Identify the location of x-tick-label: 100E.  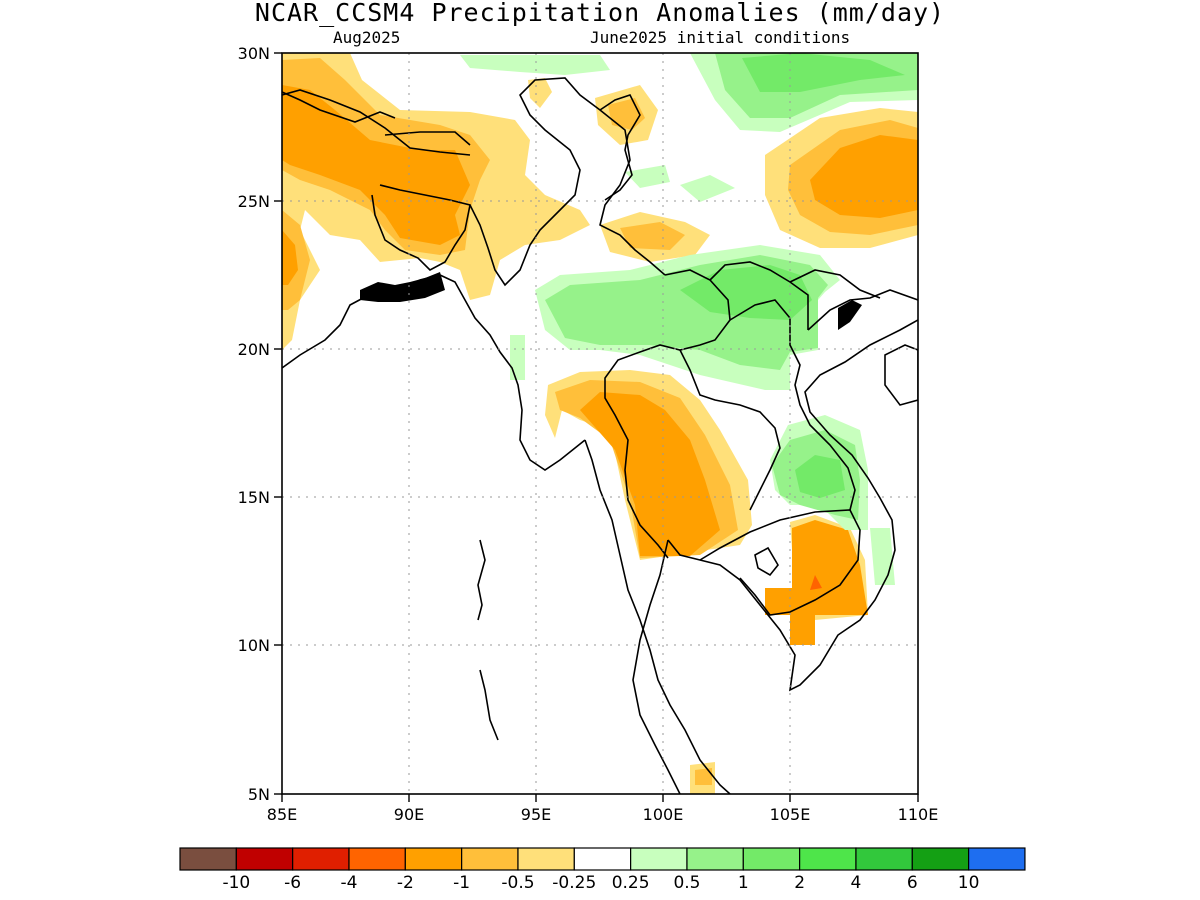
(663, 814).